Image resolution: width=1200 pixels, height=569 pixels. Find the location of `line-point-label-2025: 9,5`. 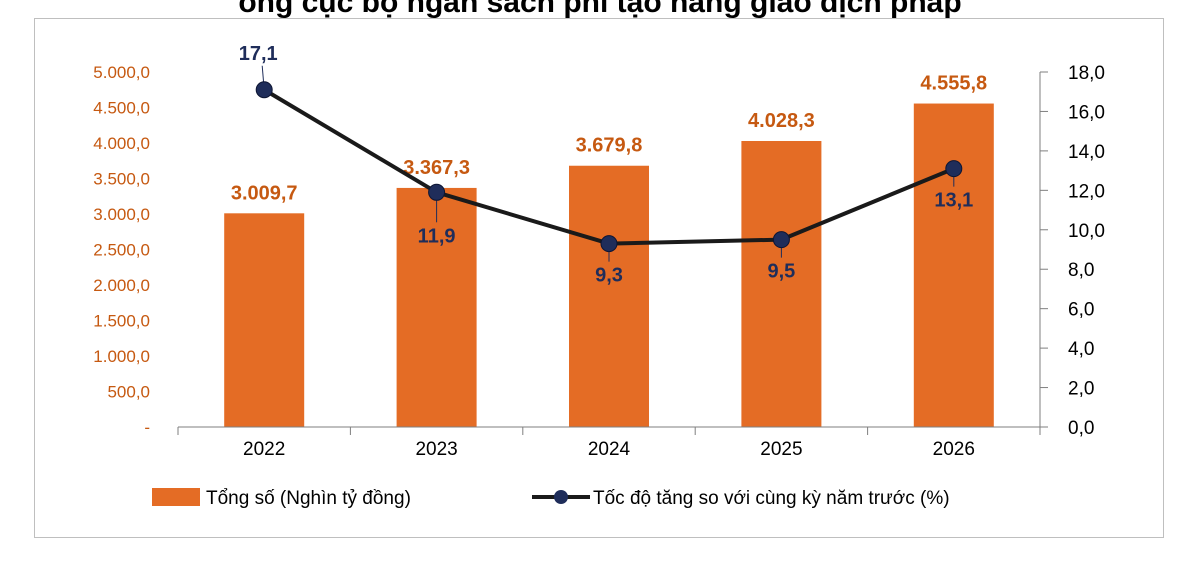

line-point-label-2025: 9,5 is located at coordinates (781, 272).